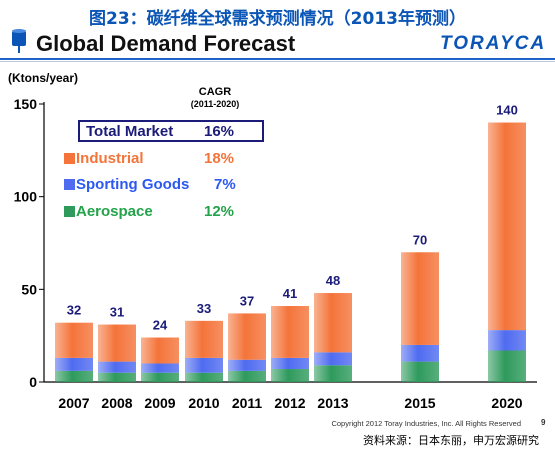 This screenshot has width=555, height=451. Describe the element at coordinates (225, 184) in the screenshot. I see `legend-cagr-value: 7%` at that location.